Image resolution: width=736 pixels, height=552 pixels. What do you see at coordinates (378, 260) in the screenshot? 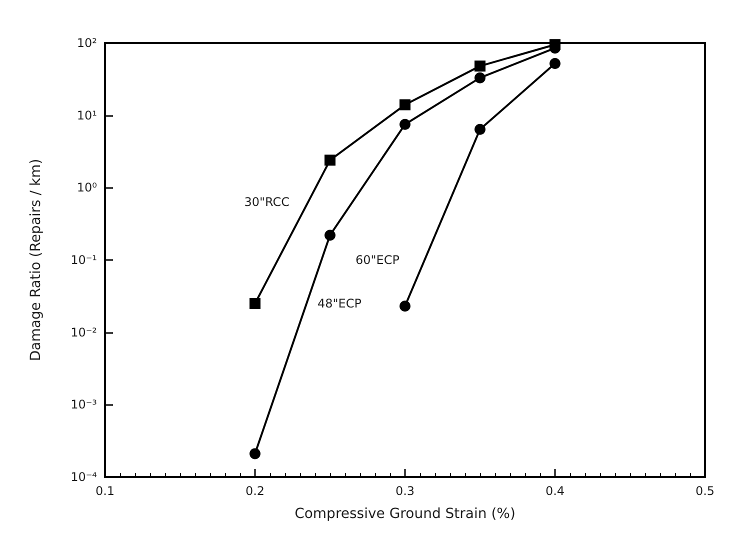
I see `series-label: 60"ECP` at bounding box center [378, 260].